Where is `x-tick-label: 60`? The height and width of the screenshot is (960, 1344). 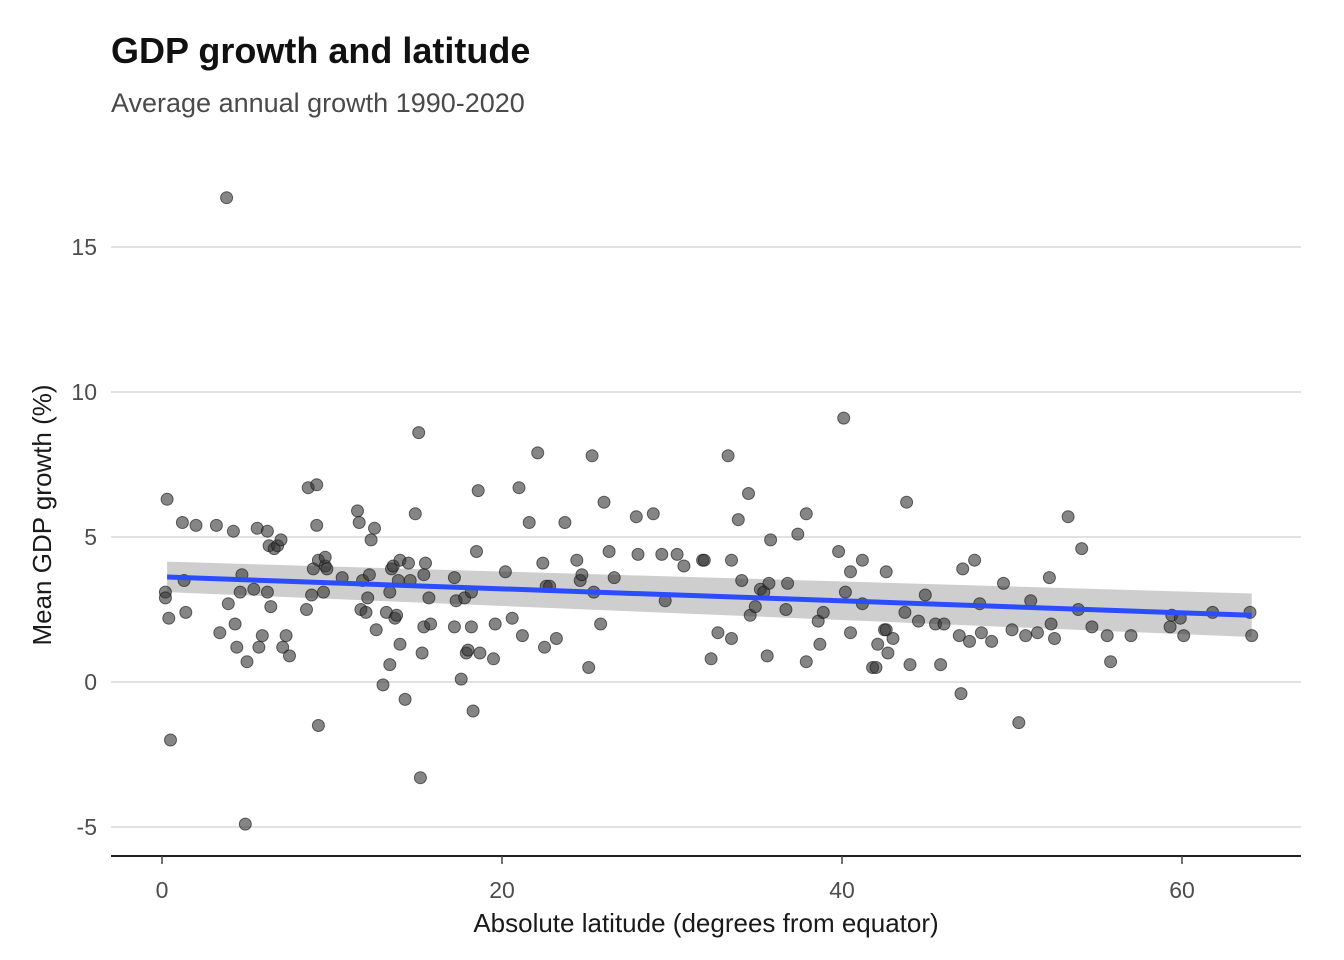
x-tick-label: 60 is located at coordinates (1182, 890).